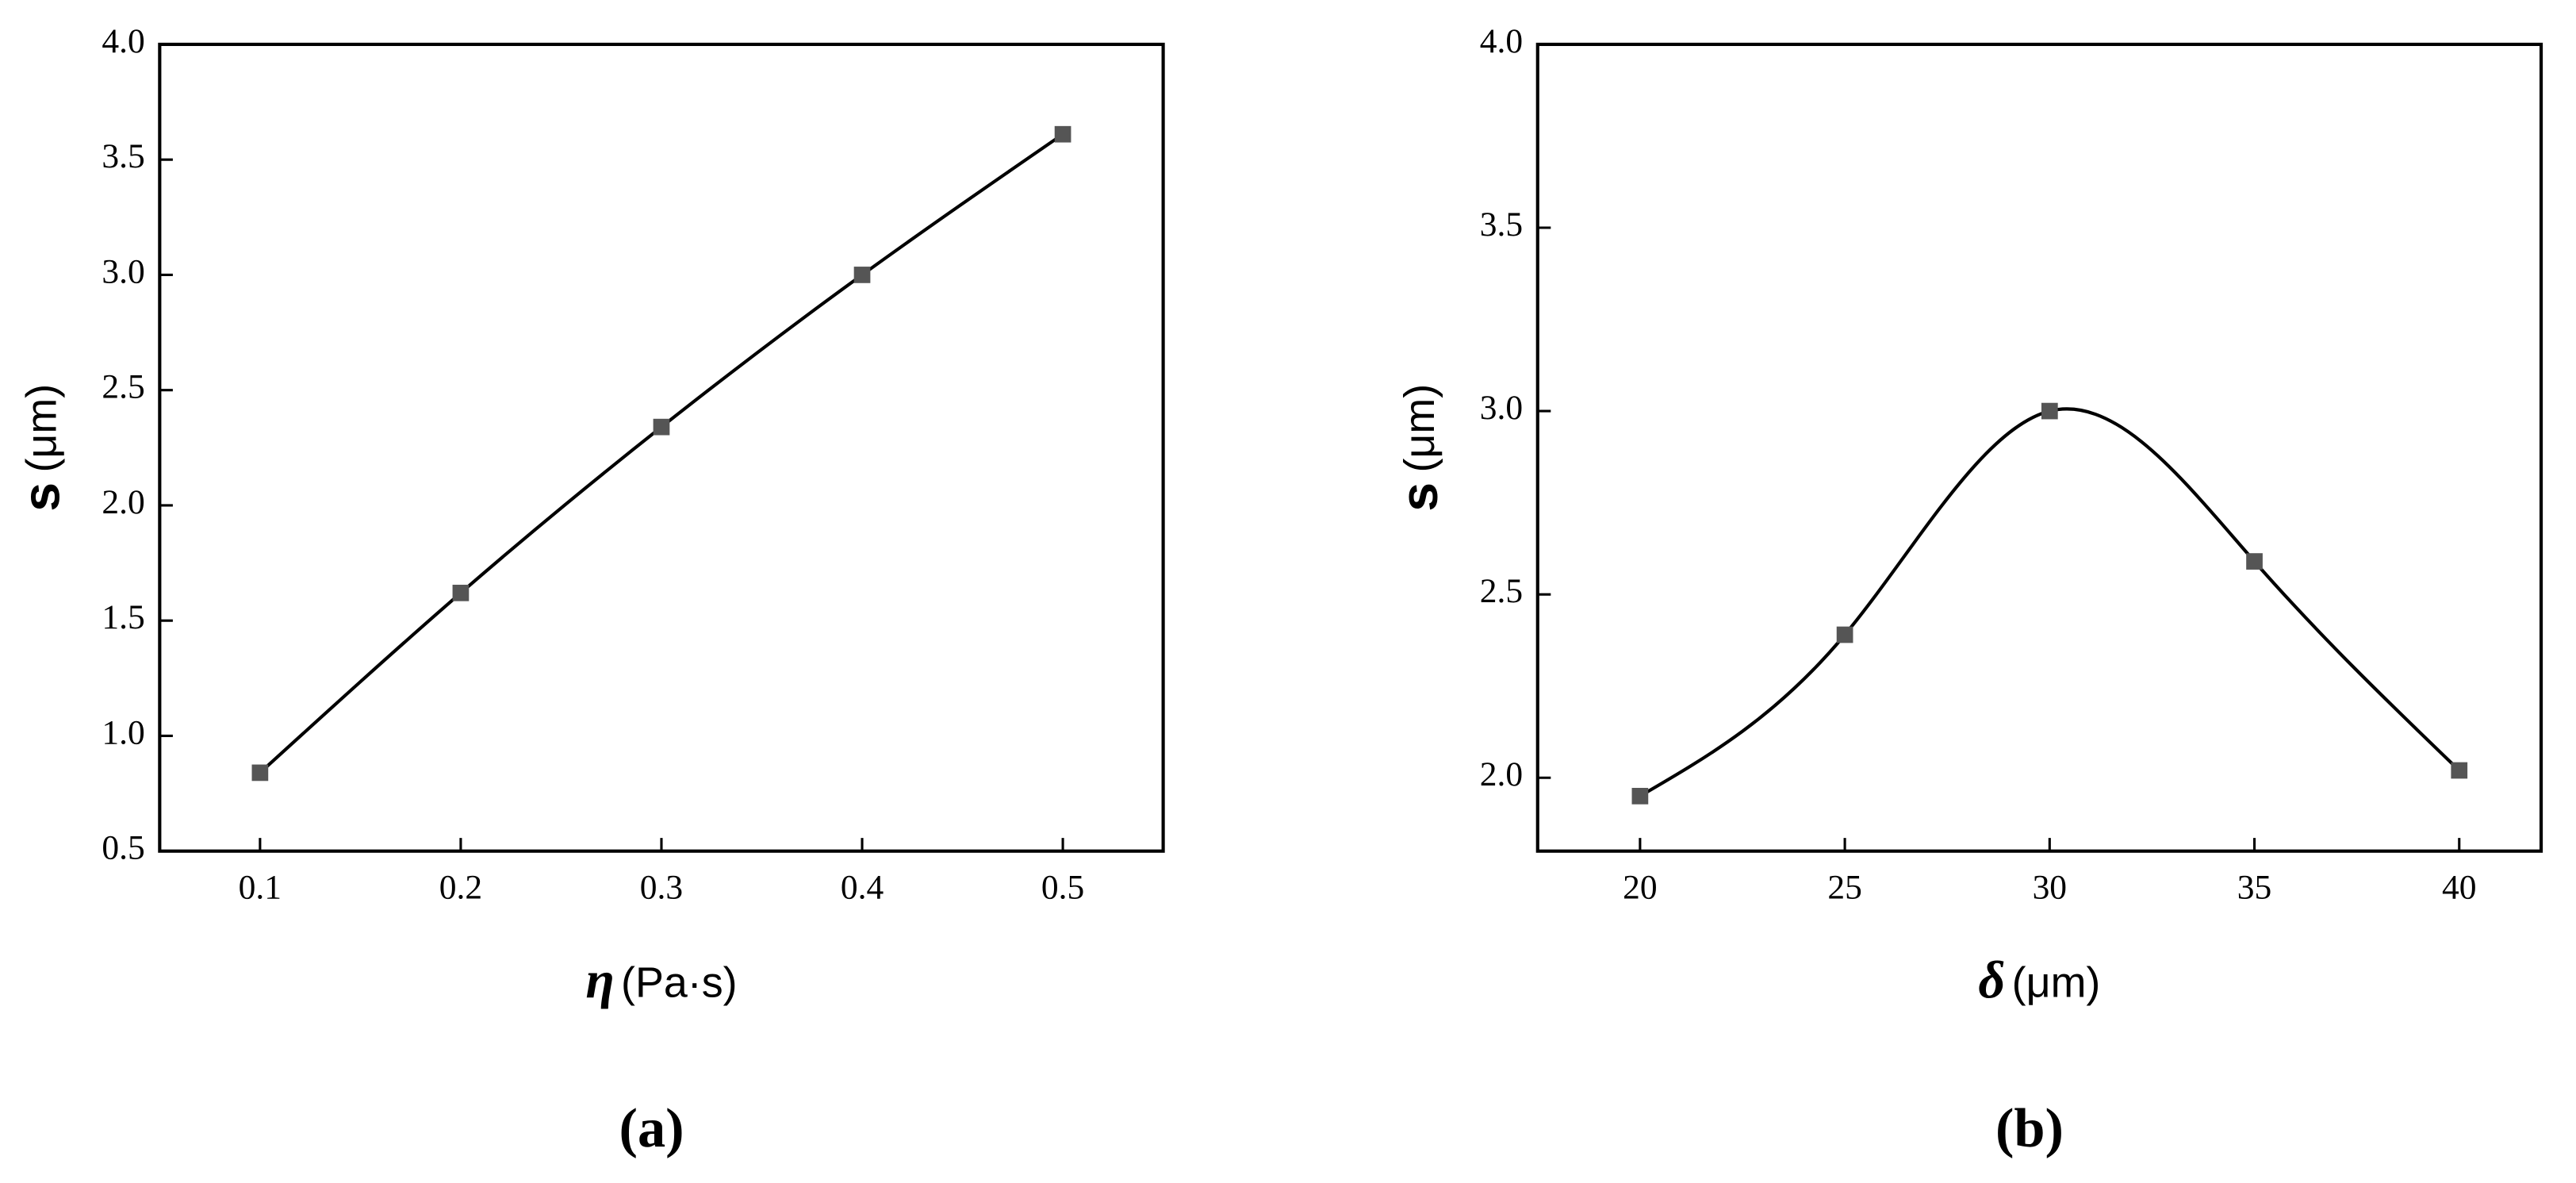  I want to click on x-tick-label: 0.1, so click(260, 887).